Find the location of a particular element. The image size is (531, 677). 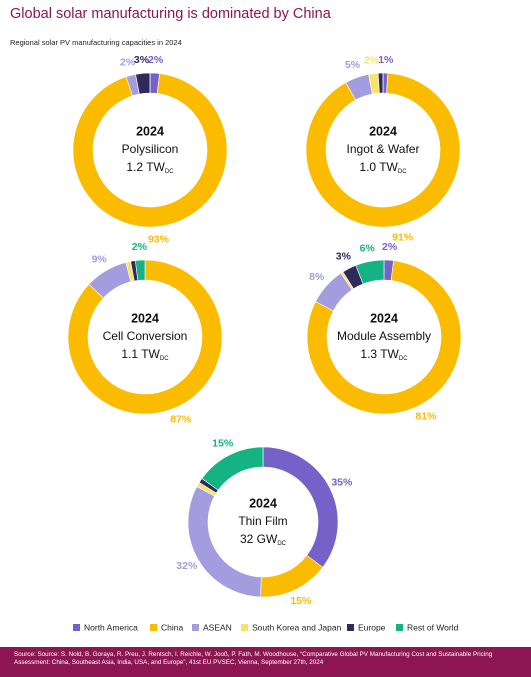

legend-label: ASEAN is located at coordinates (217, 627).